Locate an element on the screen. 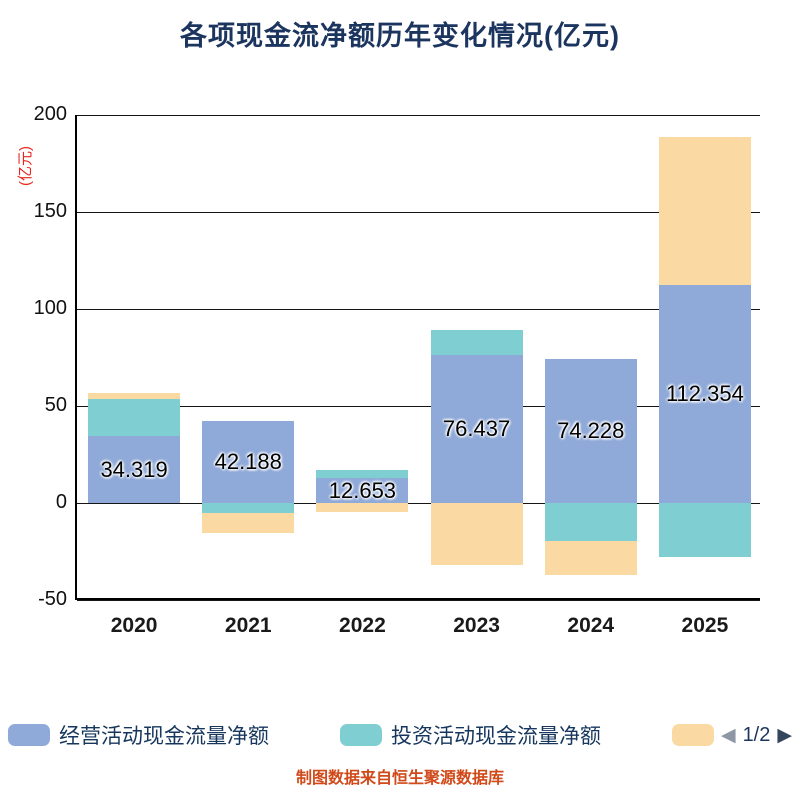  x-tick-label: 2020 is located at coordinates (134, 625).